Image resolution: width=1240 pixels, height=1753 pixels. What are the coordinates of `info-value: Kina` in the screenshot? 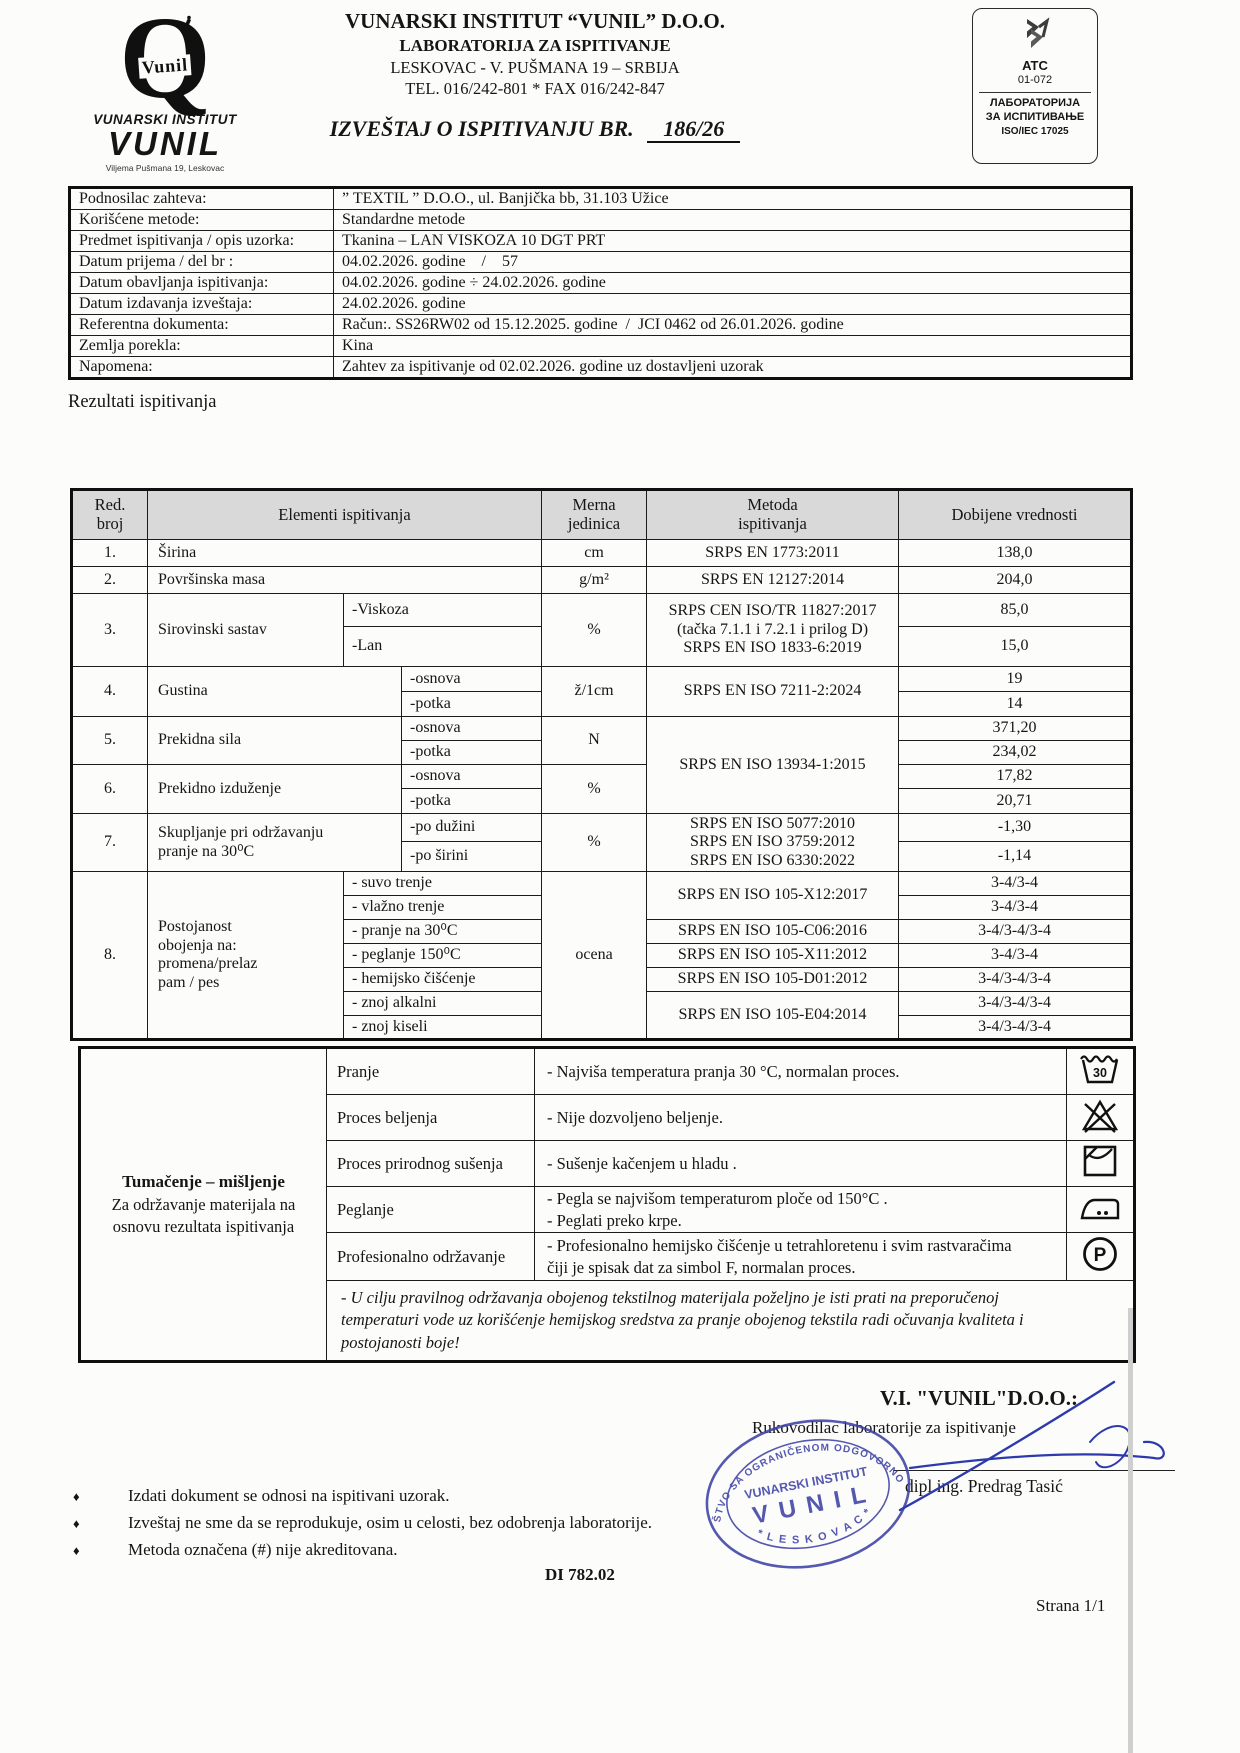 It's located at (732, 346).